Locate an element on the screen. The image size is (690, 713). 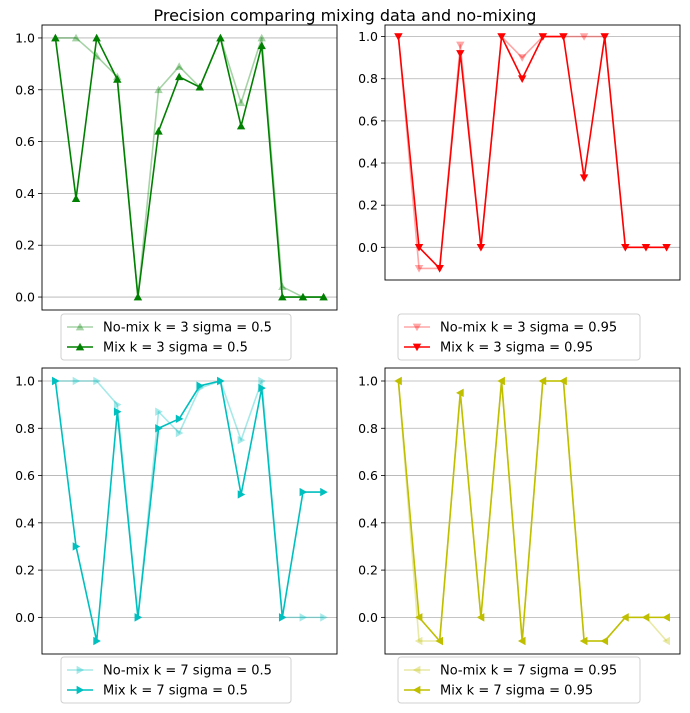
legend-label: No-mix k = 7 sigma = 0.5 is located at coordinates (187, 671).